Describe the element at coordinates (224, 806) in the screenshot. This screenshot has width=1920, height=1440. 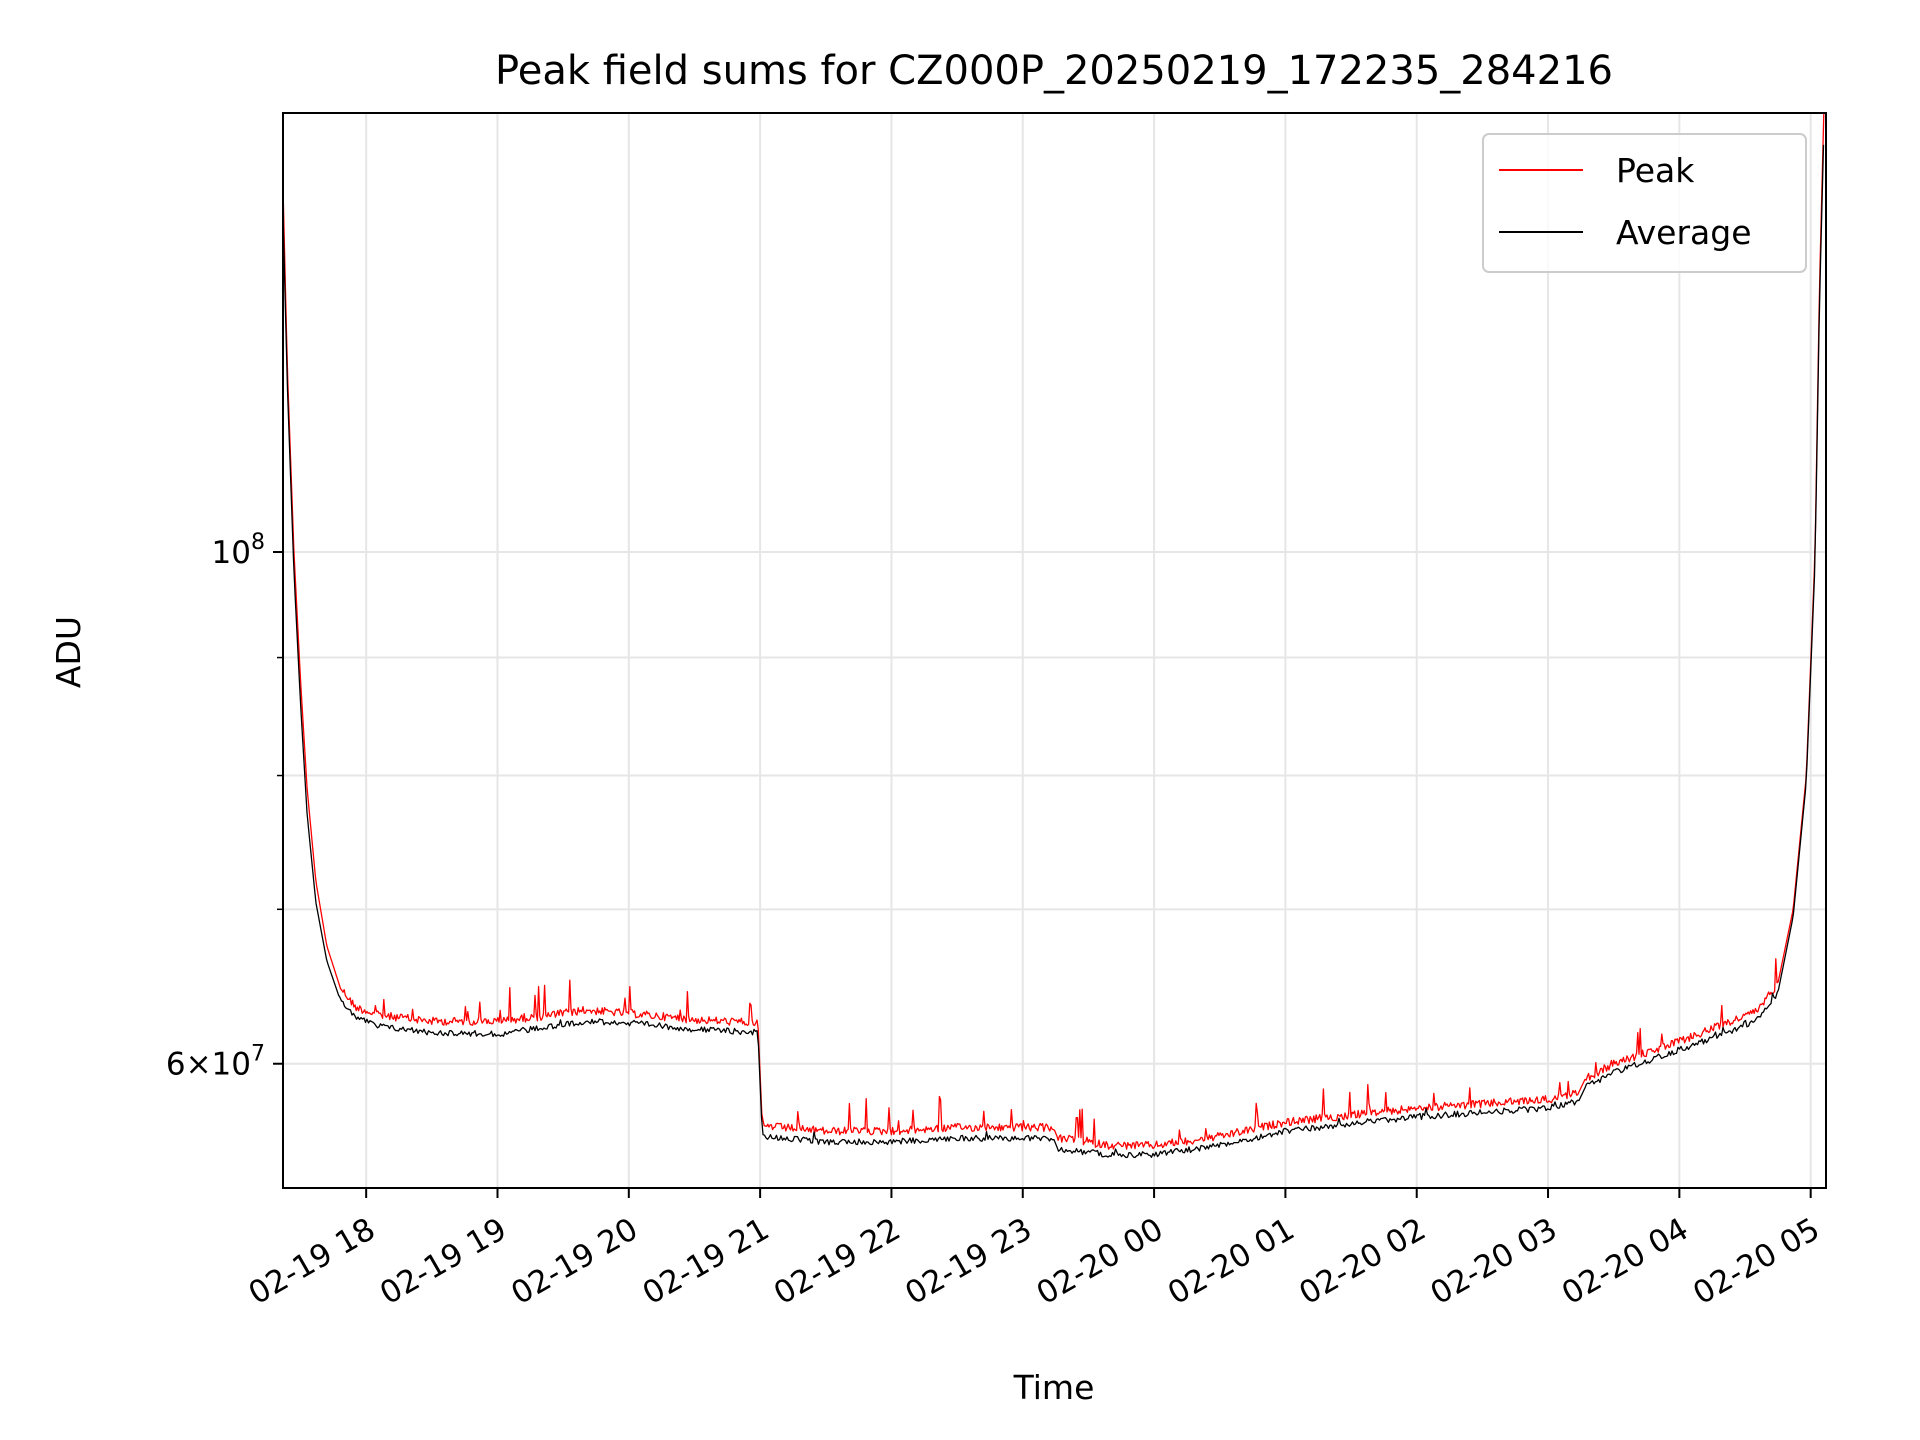
I see `y-axis-ticks: 6×107 108` at that location.